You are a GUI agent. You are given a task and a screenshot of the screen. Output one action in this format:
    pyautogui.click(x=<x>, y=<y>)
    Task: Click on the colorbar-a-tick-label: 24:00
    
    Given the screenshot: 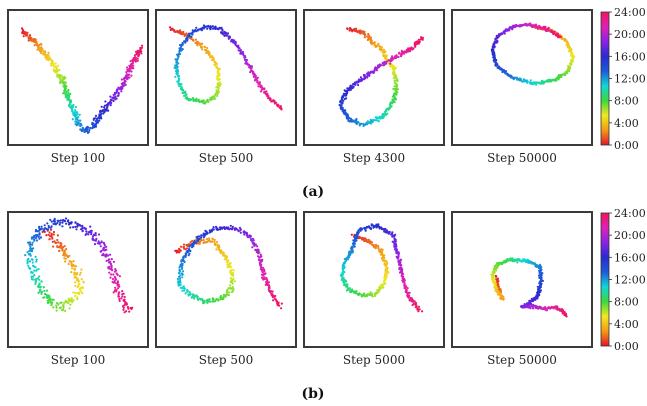 What is the action you would take?
    pyautogui.click(x=630, y=12)
    